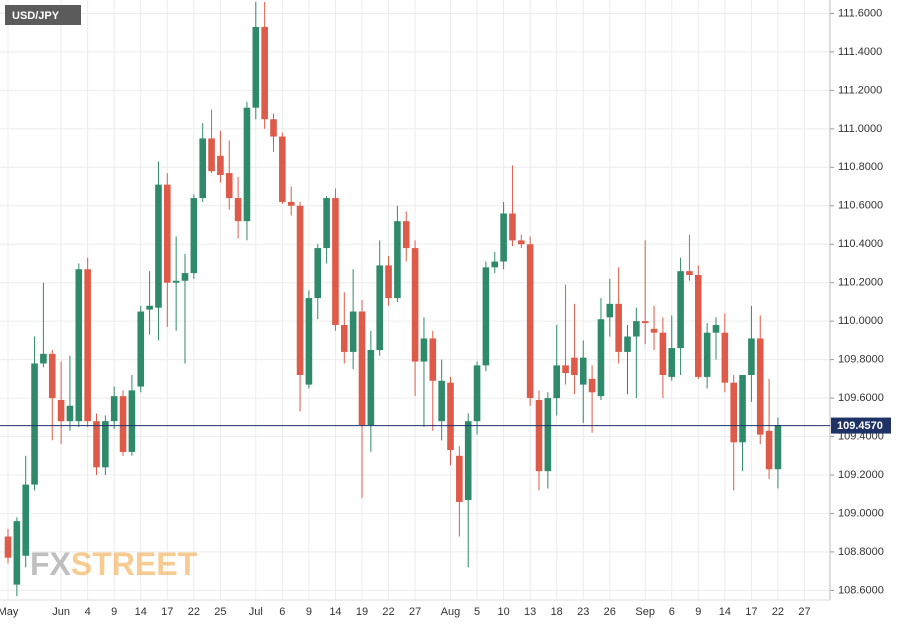 The image size is (907, 626). Describe the element at coordinates (860, 90) in the screenshot. I see `y-tick-label: 111.2000` at that location.